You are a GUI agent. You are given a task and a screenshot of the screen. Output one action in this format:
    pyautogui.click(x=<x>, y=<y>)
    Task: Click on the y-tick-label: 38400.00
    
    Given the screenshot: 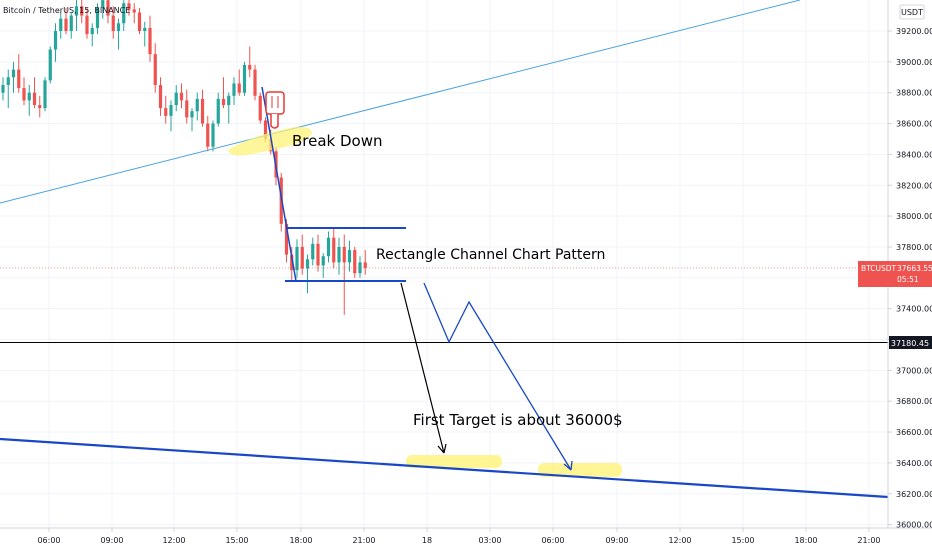 What is the action you would take?
    pyautogui.click(x=914, y=154)
    